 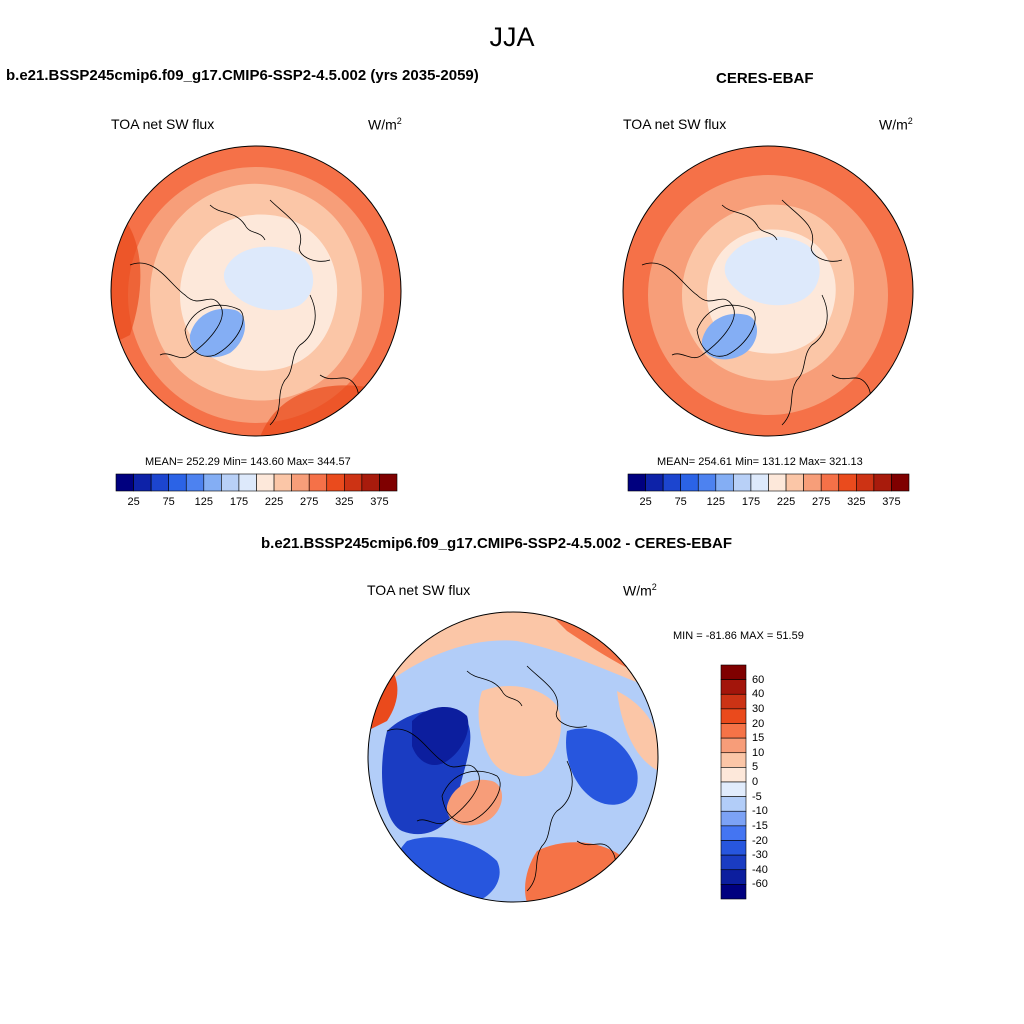 I want to click on model-stats: MEAN= 252.29 Min= 143.60 Max= 344.57, so click(x=248, y=462).